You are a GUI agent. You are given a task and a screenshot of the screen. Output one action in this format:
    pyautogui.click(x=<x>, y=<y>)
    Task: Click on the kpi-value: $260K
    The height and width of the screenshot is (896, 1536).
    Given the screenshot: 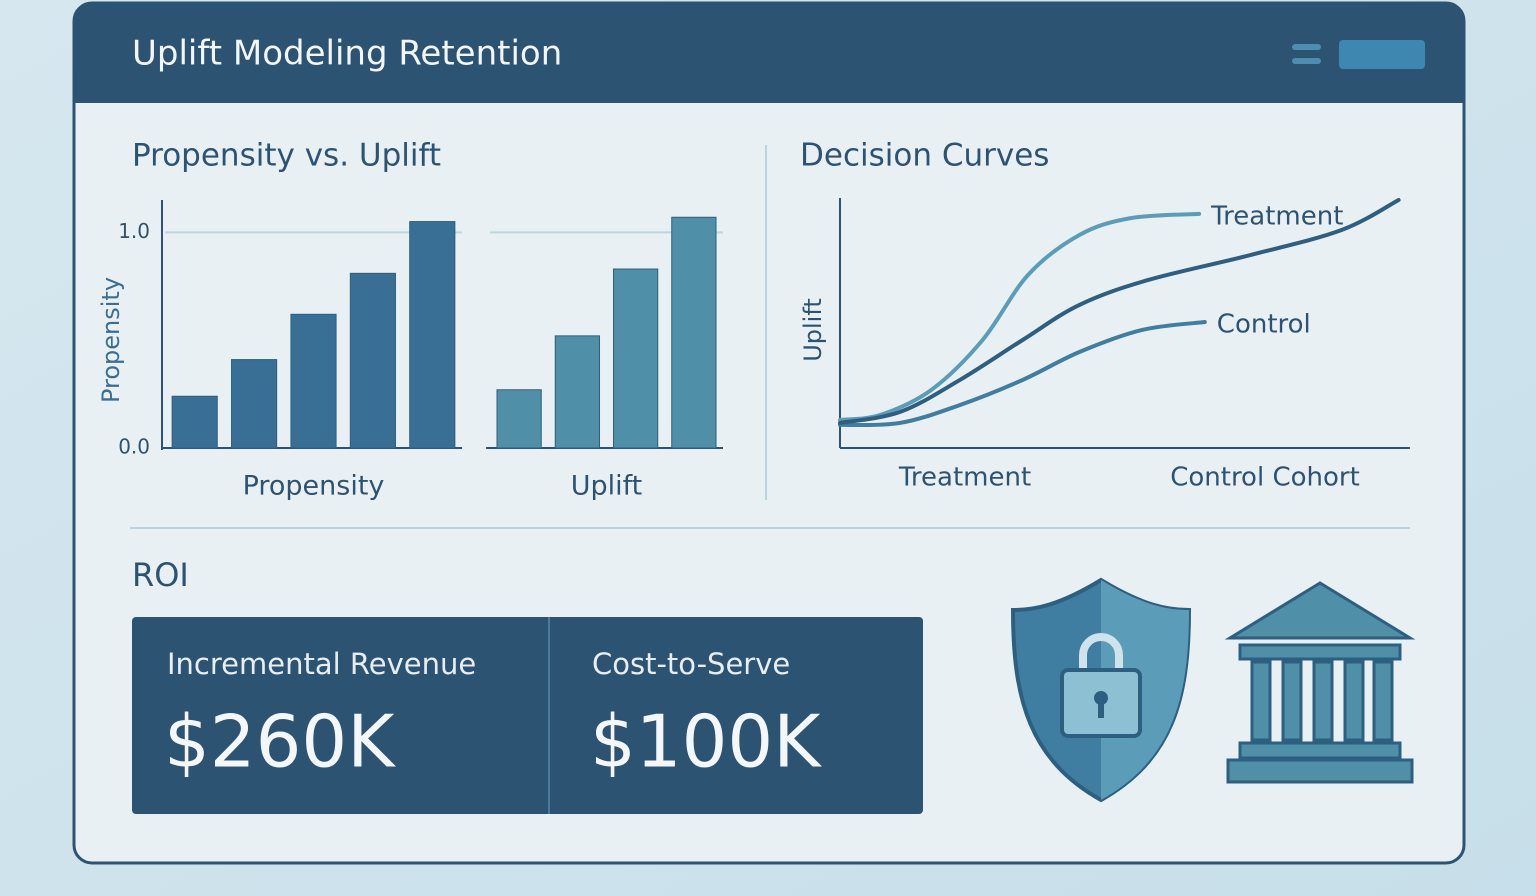 What is the action you would take?
    pyautogui.click(x=280, y=742)
    